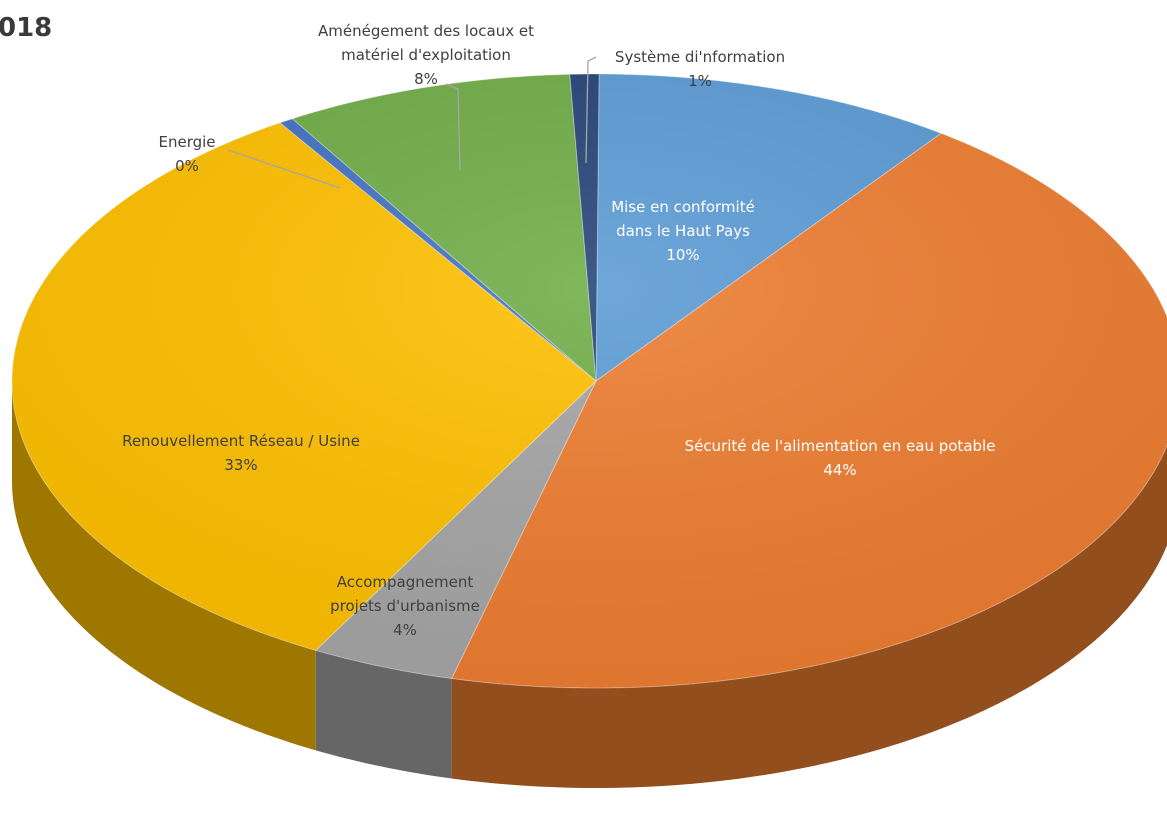  I want to click on side-wall-urbanisme, so click(383, 714).